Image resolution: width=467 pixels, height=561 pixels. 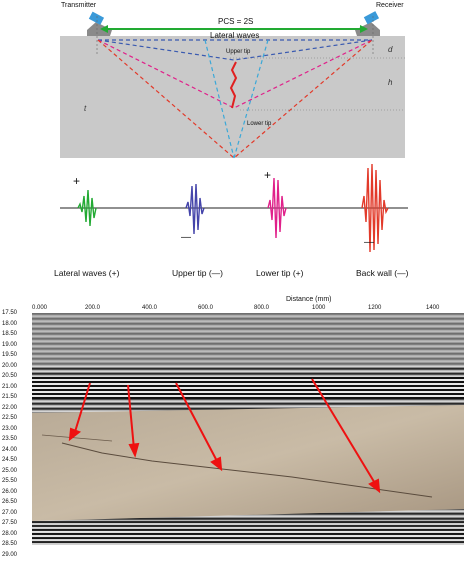 What do you see at coordinates (10, 491) in the screenshot?
I see `y-tick-17: 26.00` at bounding box center [10, 491].